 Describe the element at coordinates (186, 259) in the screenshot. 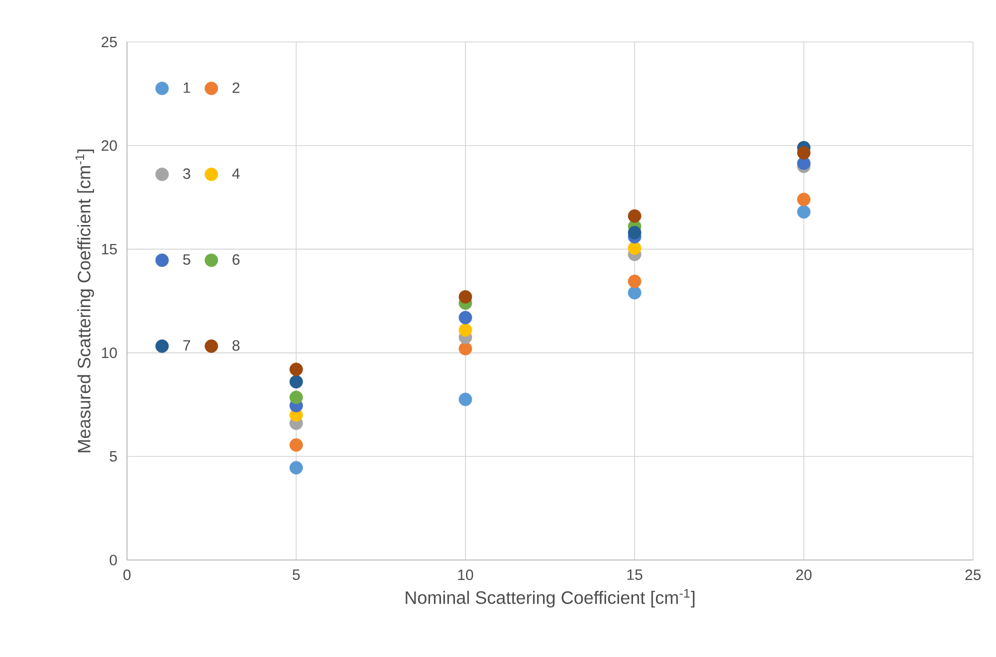

I see `legend-label: 5` at that location.